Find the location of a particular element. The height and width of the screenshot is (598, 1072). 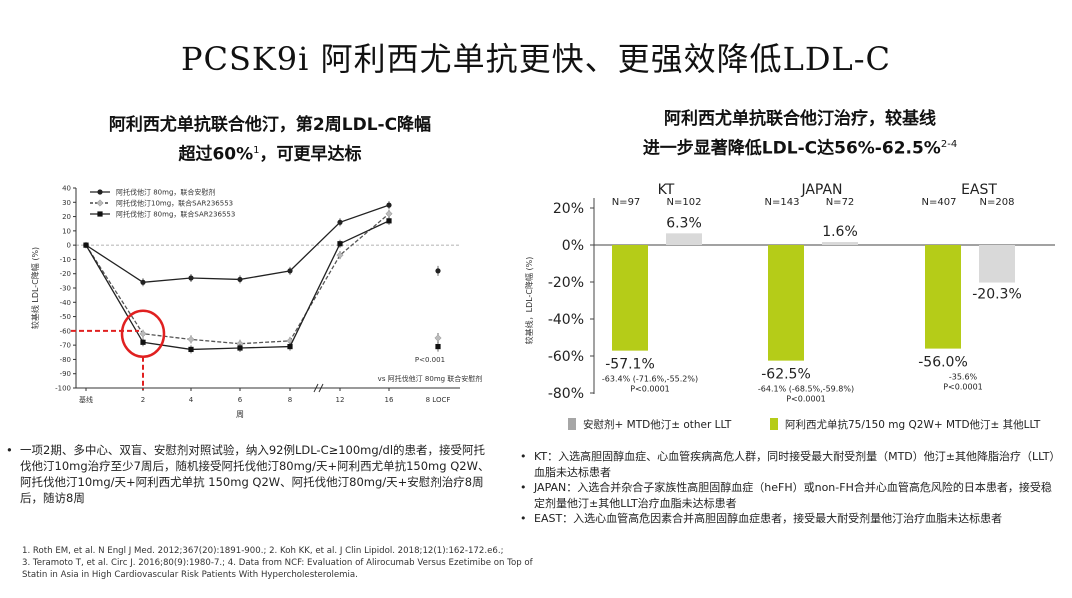

left-title-line2-end: ，可更早达标 is located at coordinates (310, 154).